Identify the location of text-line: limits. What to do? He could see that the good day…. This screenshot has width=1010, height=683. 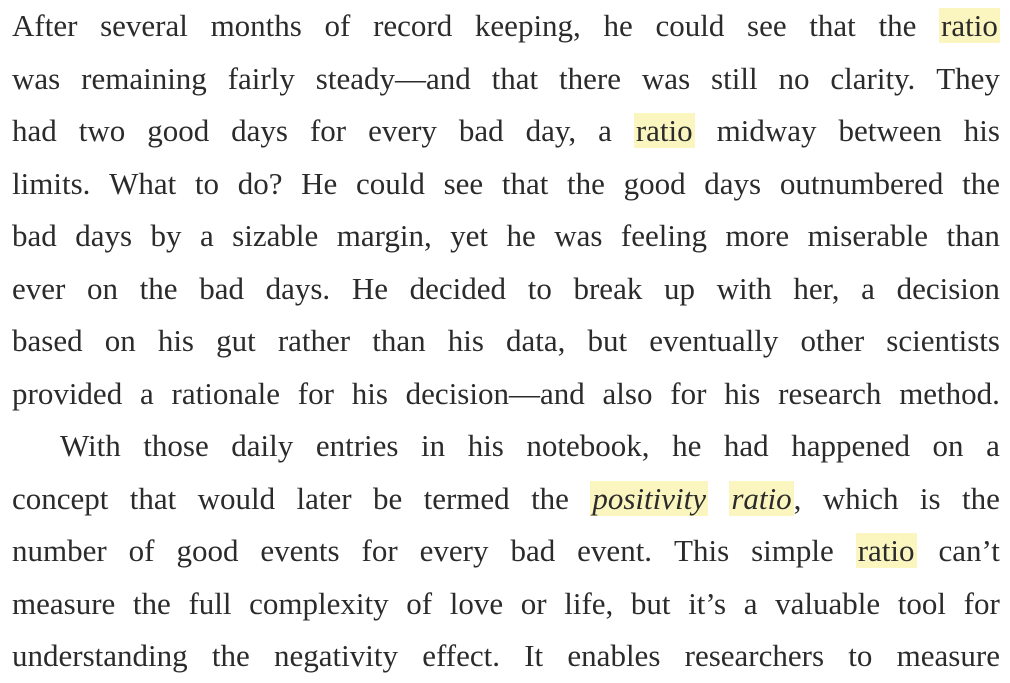
(506, 184).